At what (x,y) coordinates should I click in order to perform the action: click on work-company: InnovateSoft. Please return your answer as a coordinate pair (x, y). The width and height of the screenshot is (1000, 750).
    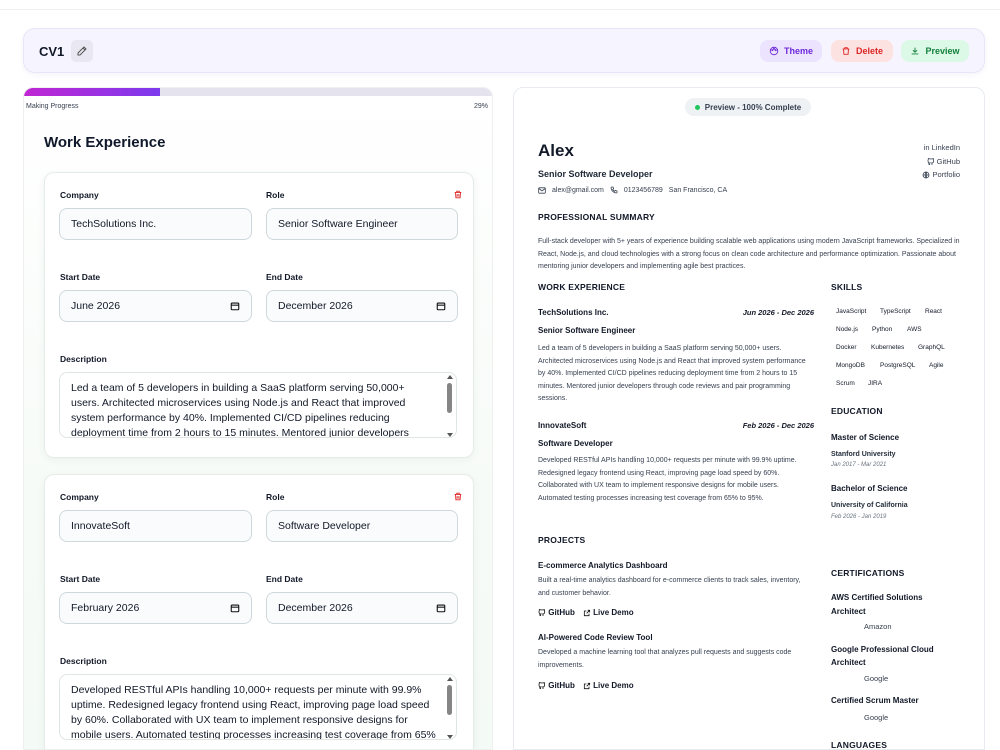
    Looking at the image, I should click on (562, 425).